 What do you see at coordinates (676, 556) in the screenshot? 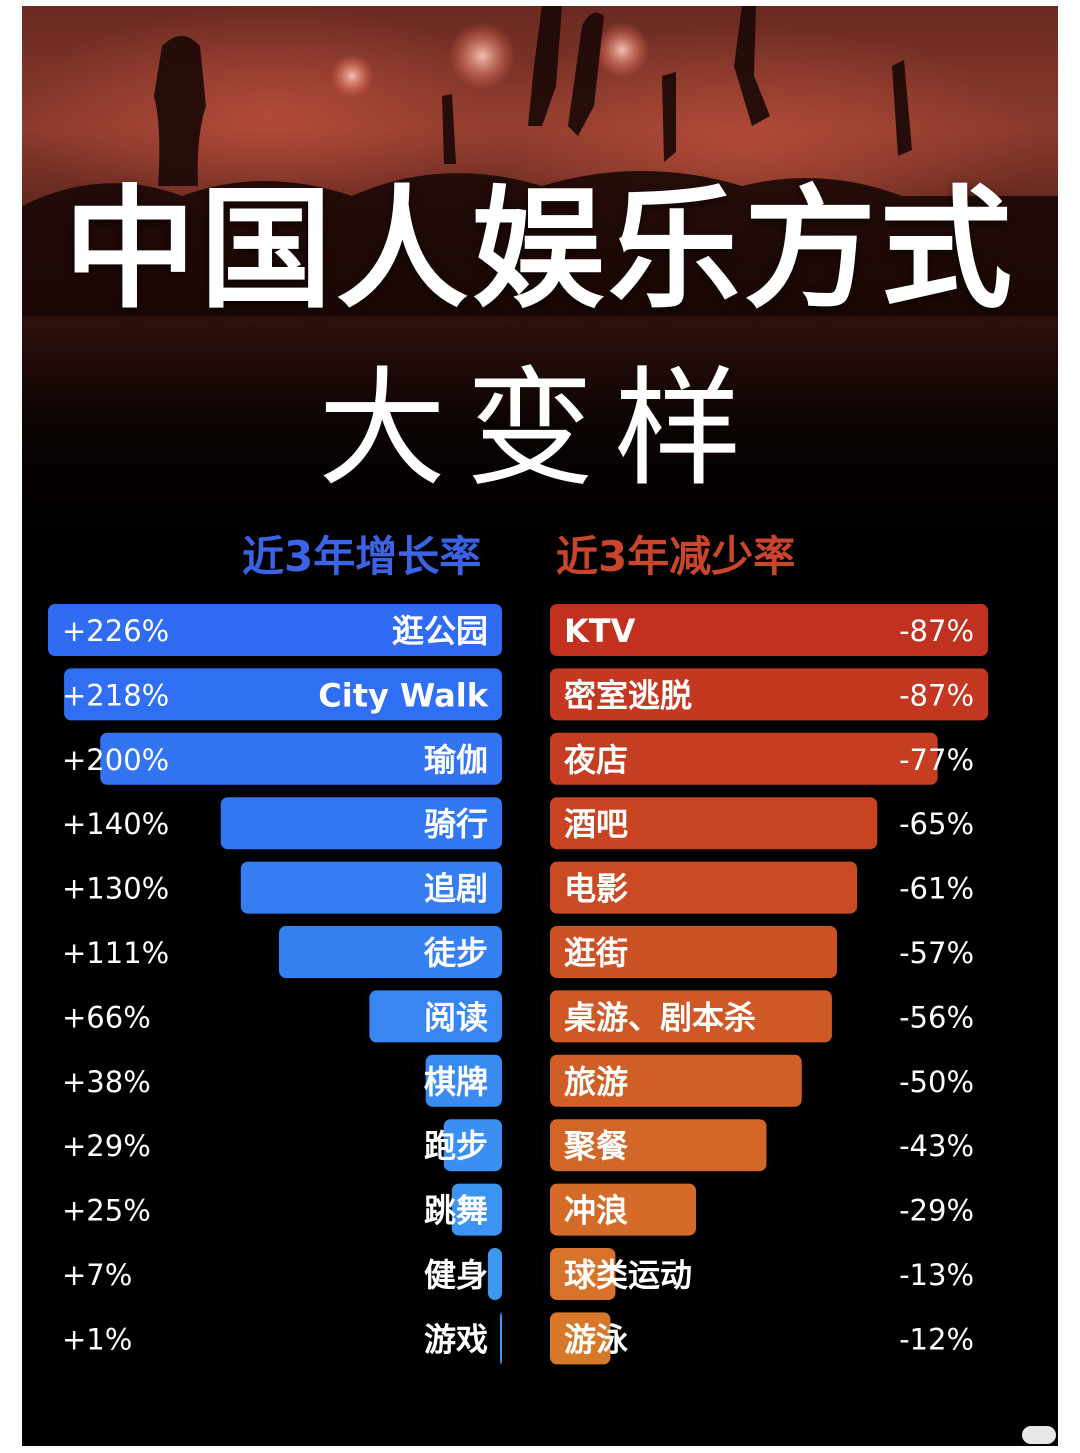
I see `decline-column-title: 近3年减少率` at bounding box center [676, 556].